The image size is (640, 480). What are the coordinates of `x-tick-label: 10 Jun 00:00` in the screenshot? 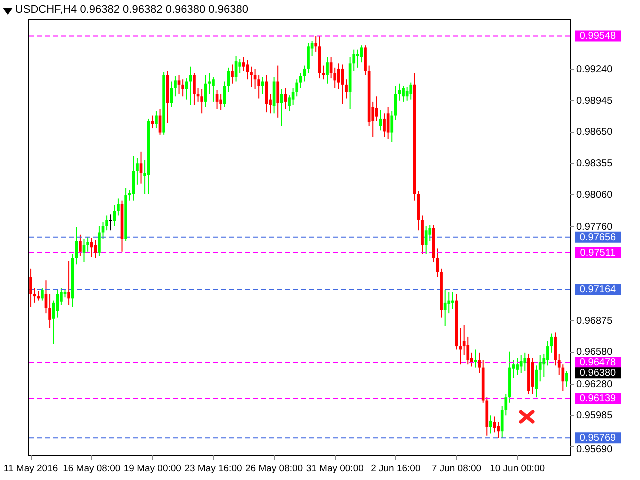 It's located at (518, 469).